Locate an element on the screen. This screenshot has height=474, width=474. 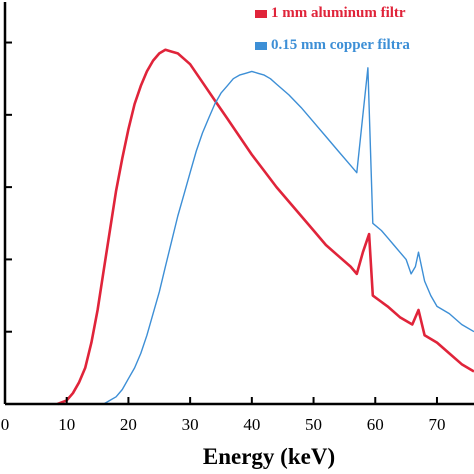
x-tick-label-0: 0 is located at coordinates (5, 424).